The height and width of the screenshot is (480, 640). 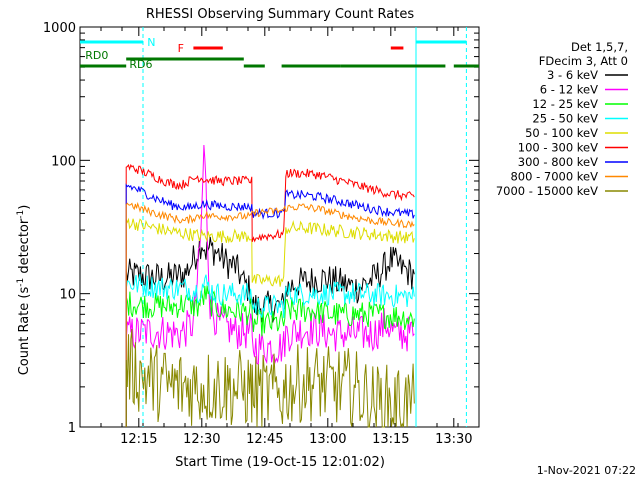 I want to click on legend-label: 50 - 100 keV, so click(x=561, y=133).